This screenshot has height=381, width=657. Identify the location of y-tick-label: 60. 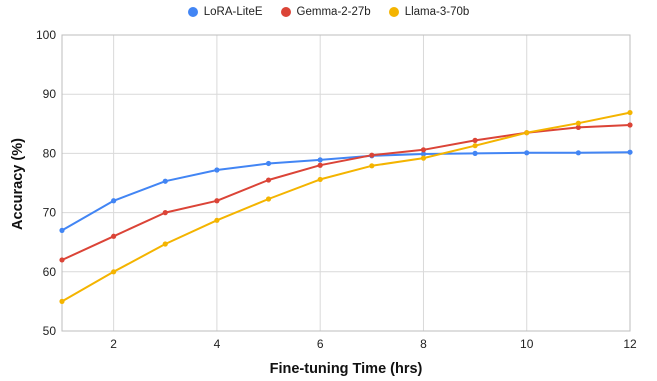
(50, 272).